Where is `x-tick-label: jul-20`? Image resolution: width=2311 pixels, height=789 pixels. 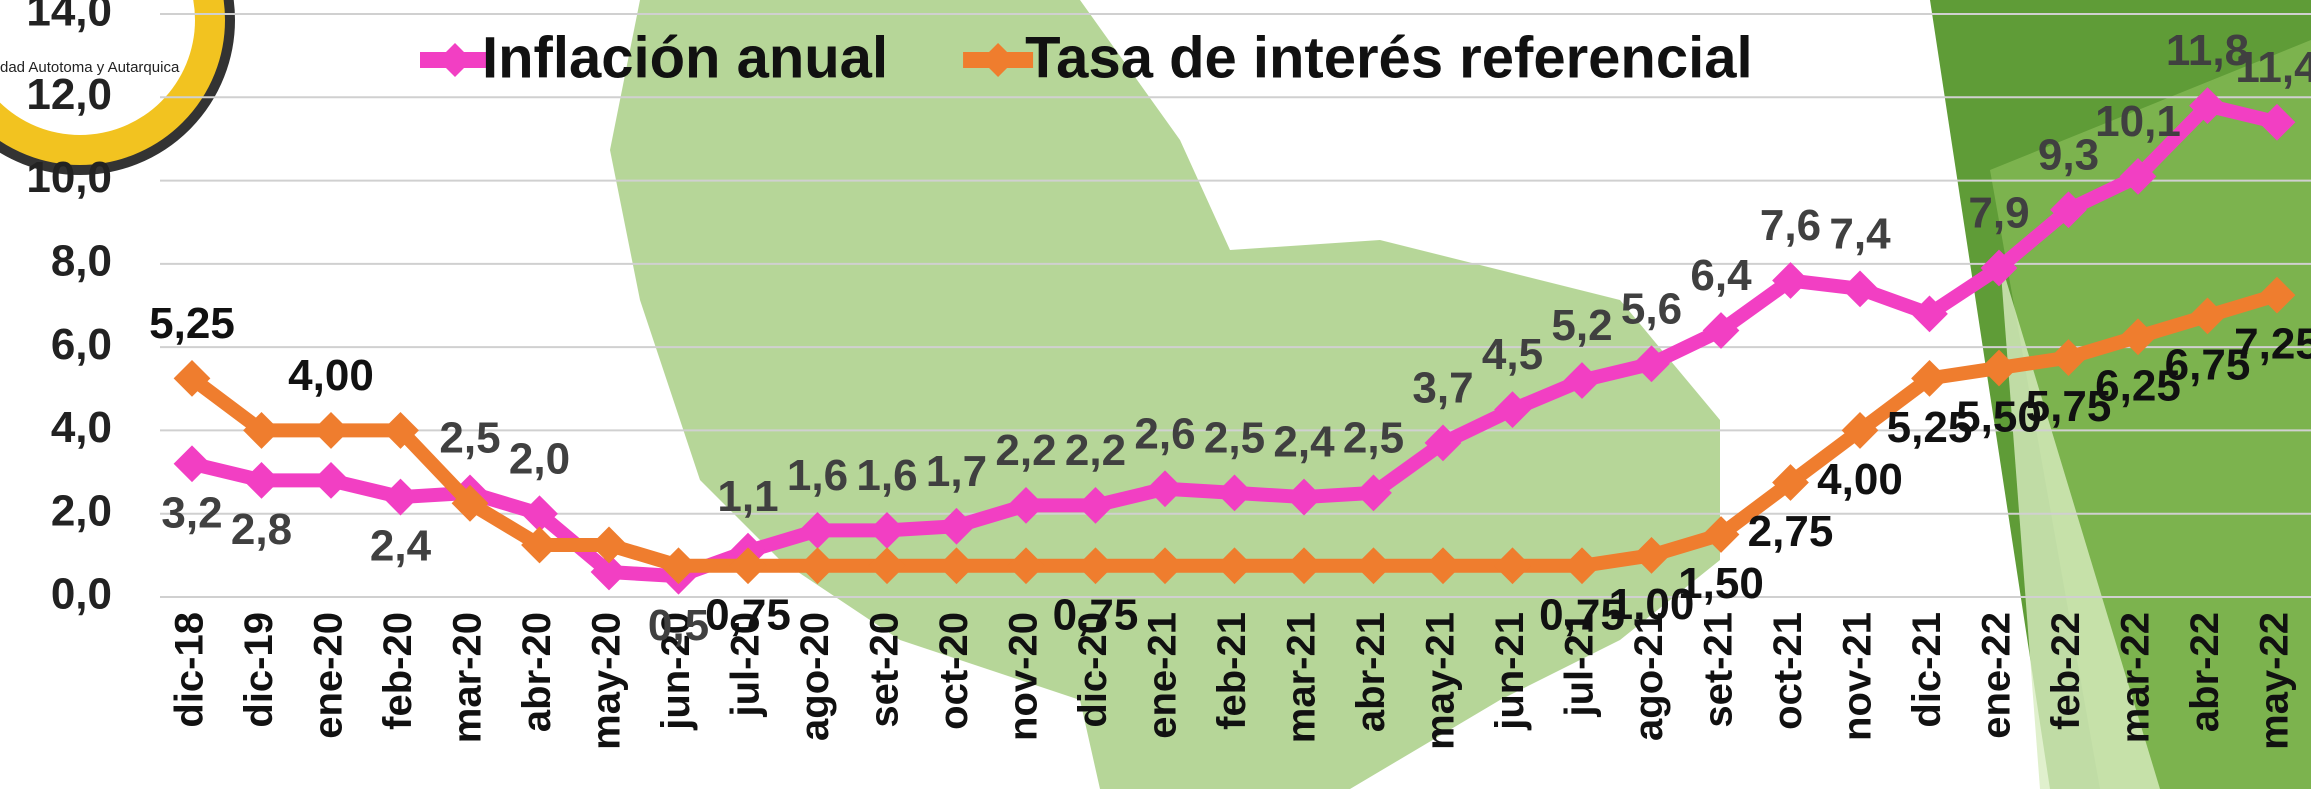
x-tick-label: jul-20 is located at coordinates (746, 664).